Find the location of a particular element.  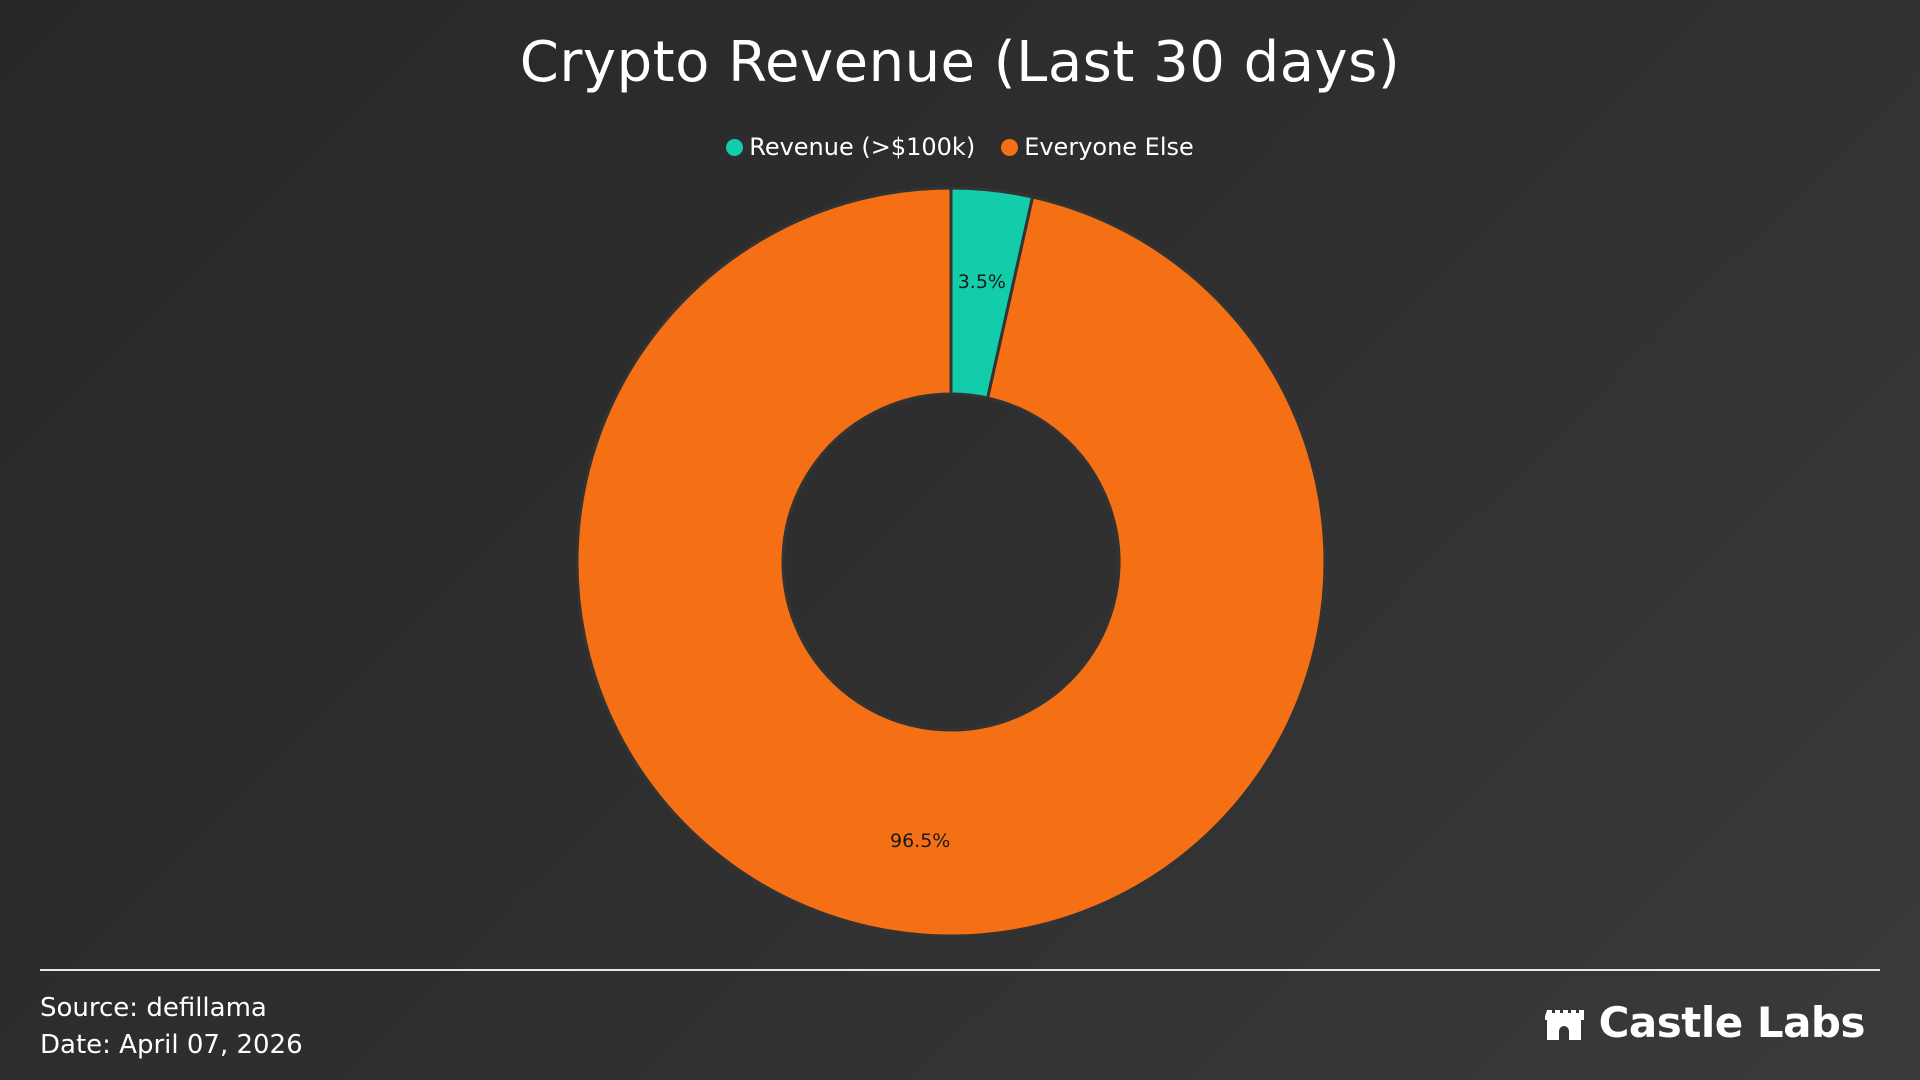

slice-value-label: 3.5% is located at coordinates (982, 282).